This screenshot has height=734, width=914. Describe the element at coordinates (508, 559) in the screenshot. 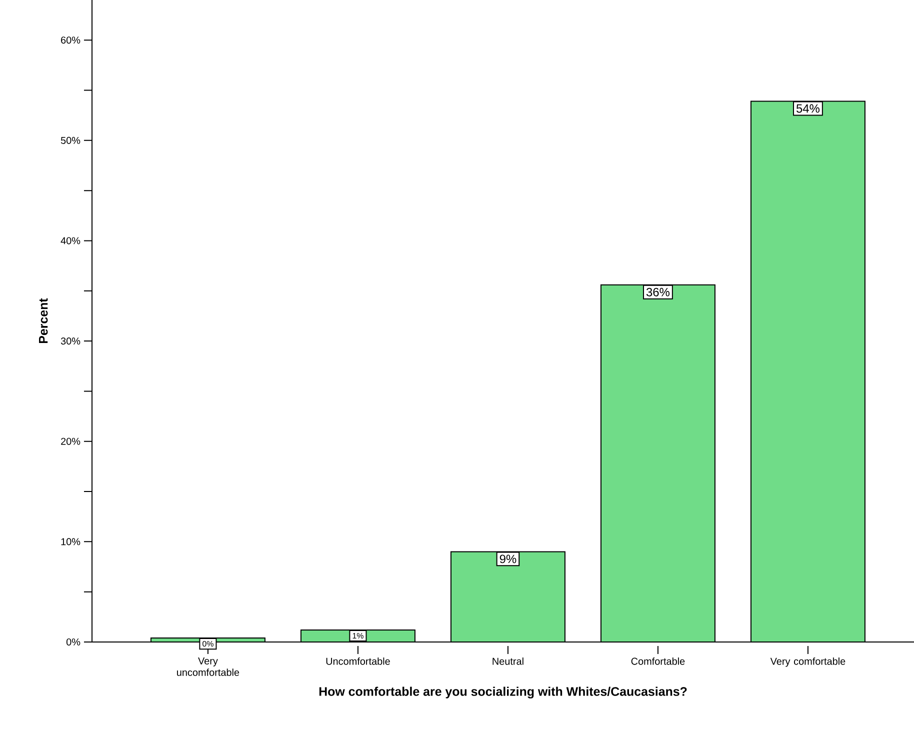

I see `data-label: 9%` at that location.